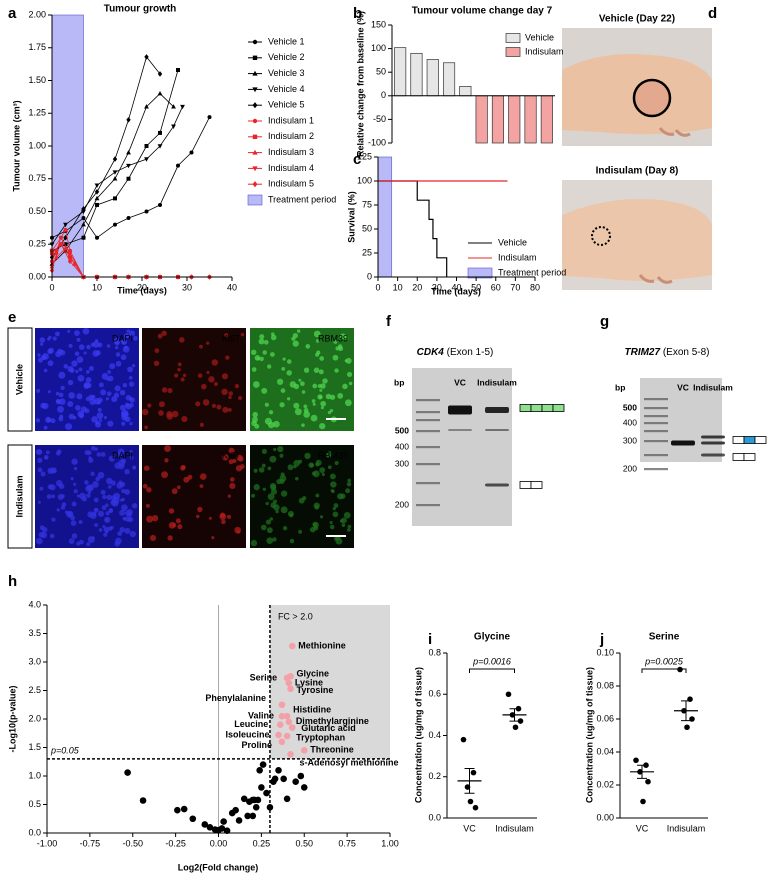  What do you see at coordinates (428, 464) in the screenshot?
I see `ladder-band` at bounding box center [428, 464].